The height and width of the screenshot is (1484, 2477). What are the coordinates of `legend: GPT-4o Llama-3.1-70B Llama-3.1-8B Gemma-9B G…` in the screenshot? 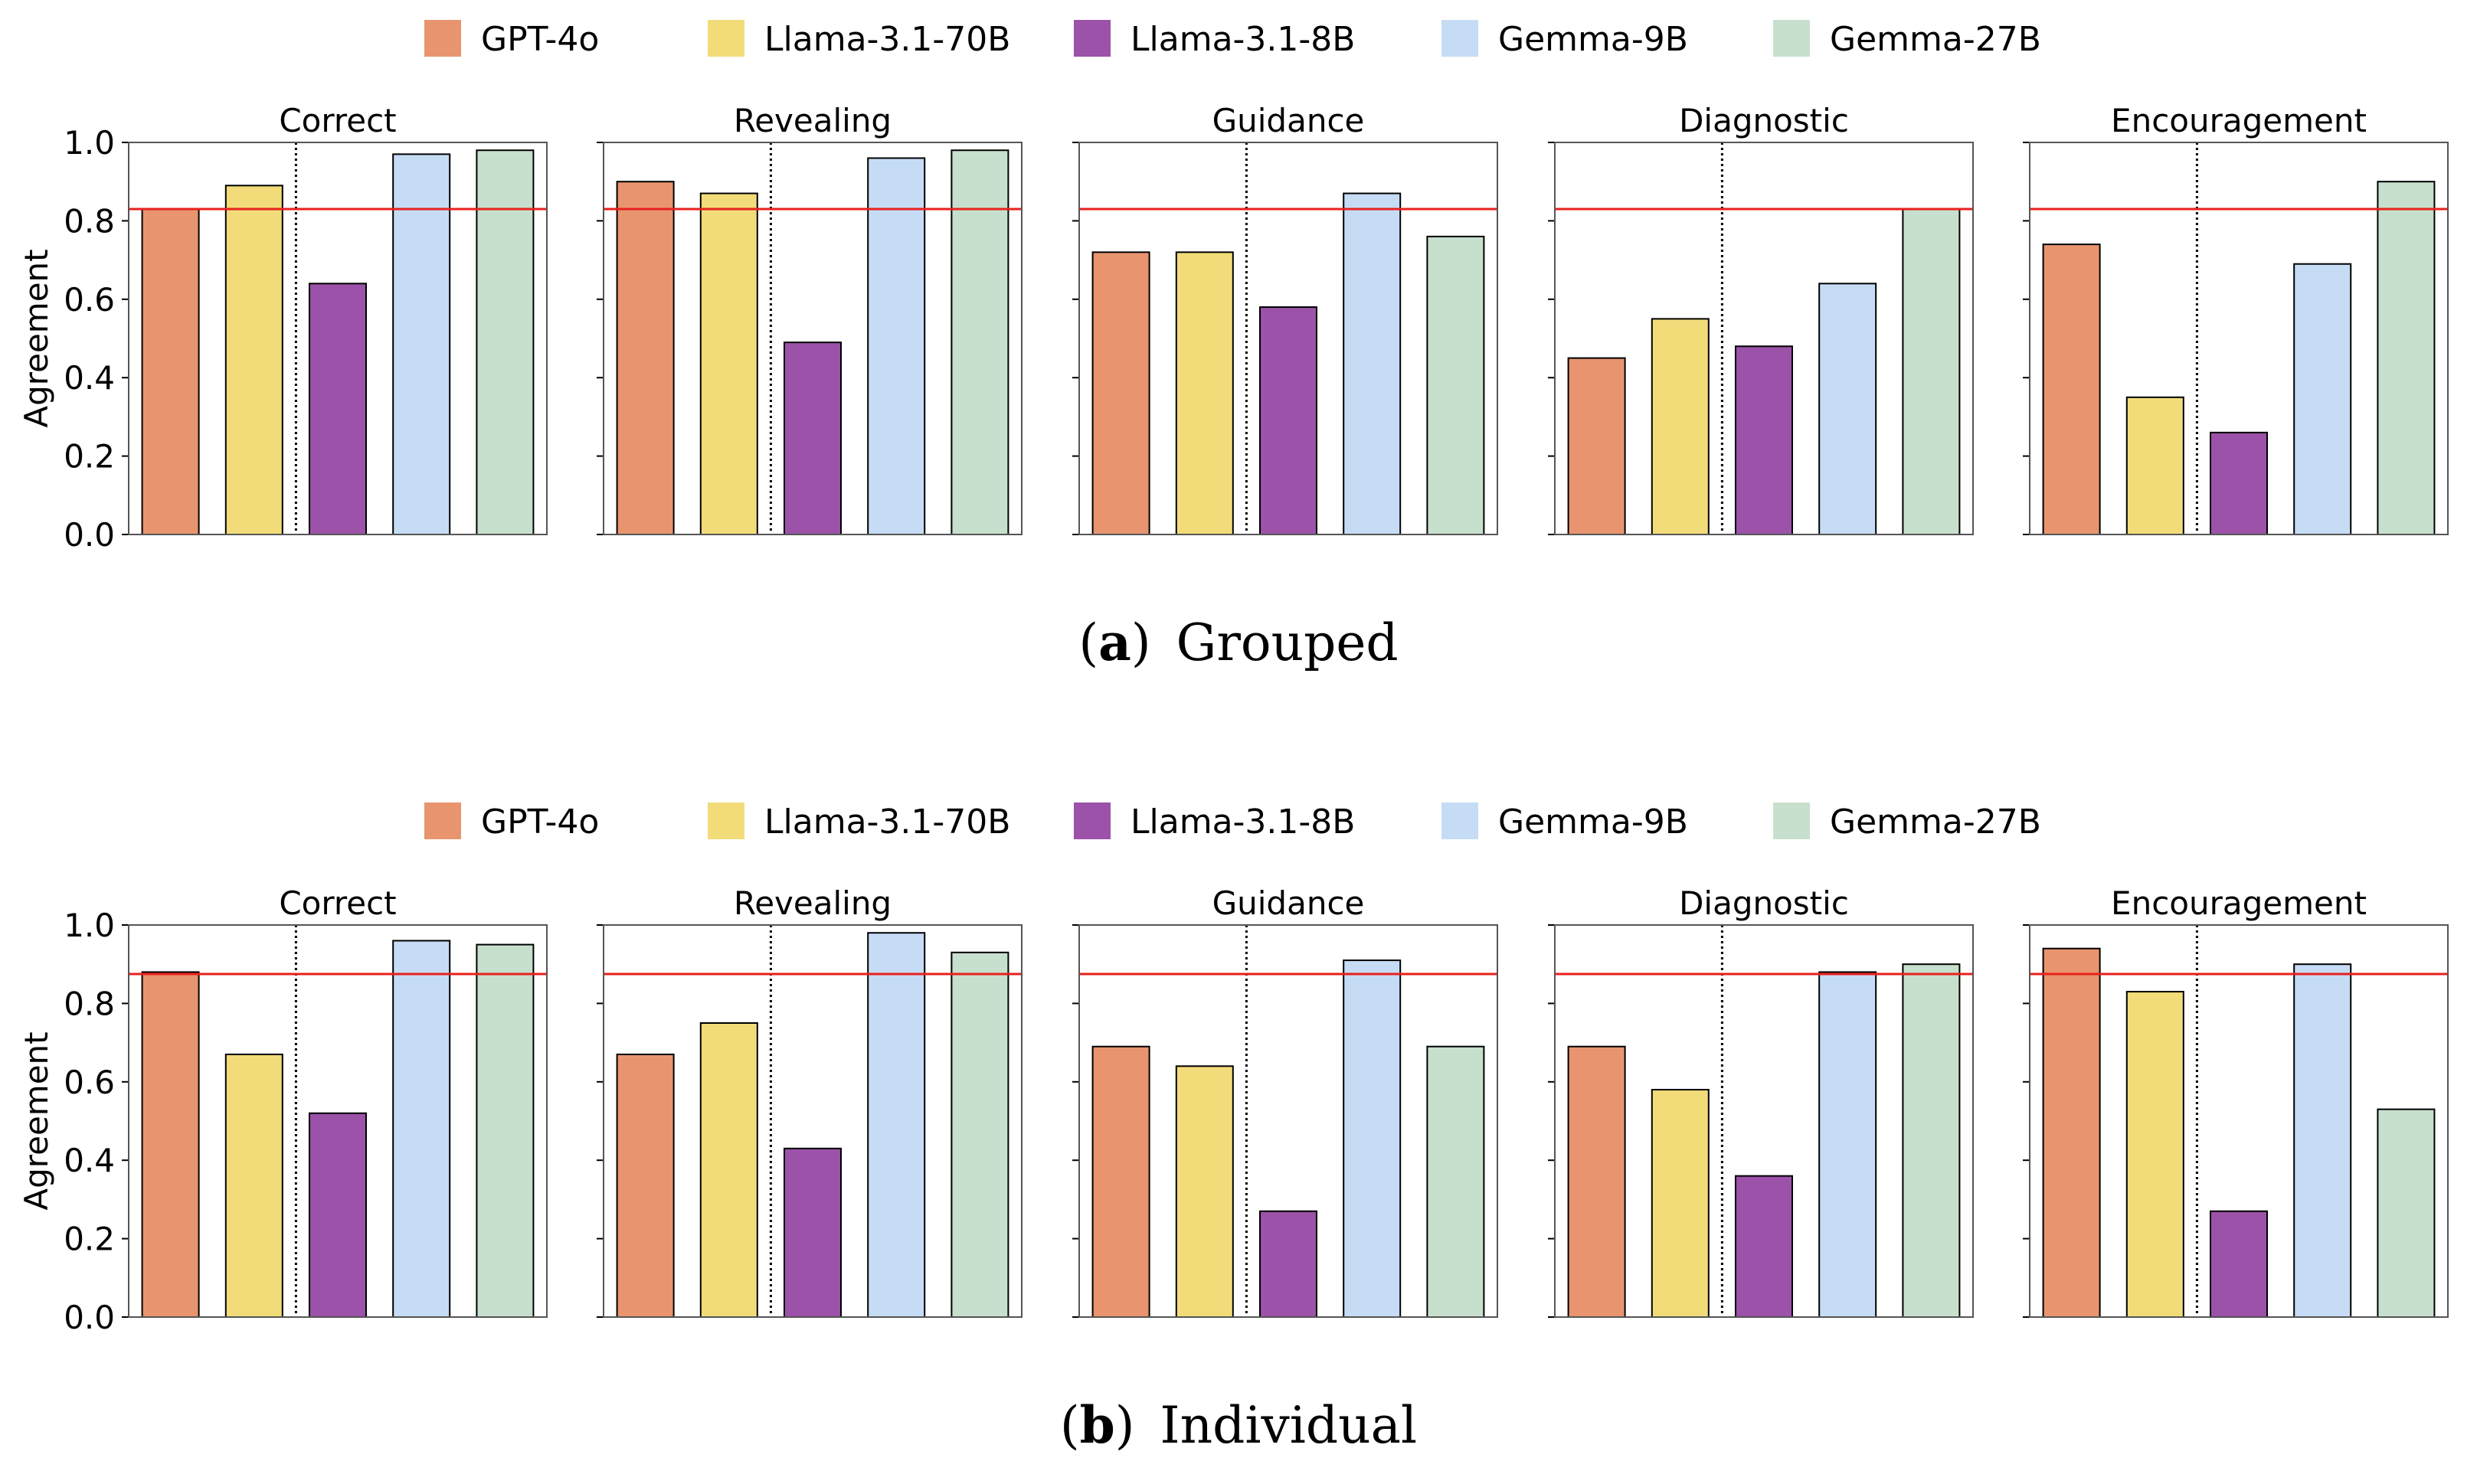 It's located at (1232, 39).